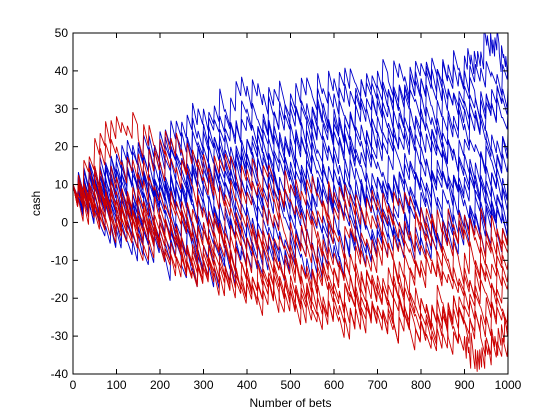  I want to click on x-tick-label: 500, so click(290, 385).